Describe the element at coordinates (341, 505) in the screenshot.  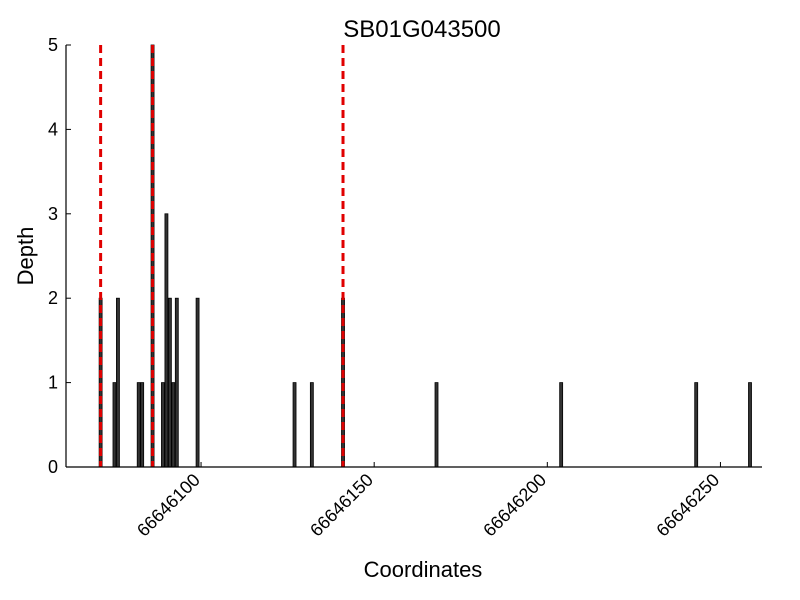
I see `x-tick-label: 66646150` at that location.